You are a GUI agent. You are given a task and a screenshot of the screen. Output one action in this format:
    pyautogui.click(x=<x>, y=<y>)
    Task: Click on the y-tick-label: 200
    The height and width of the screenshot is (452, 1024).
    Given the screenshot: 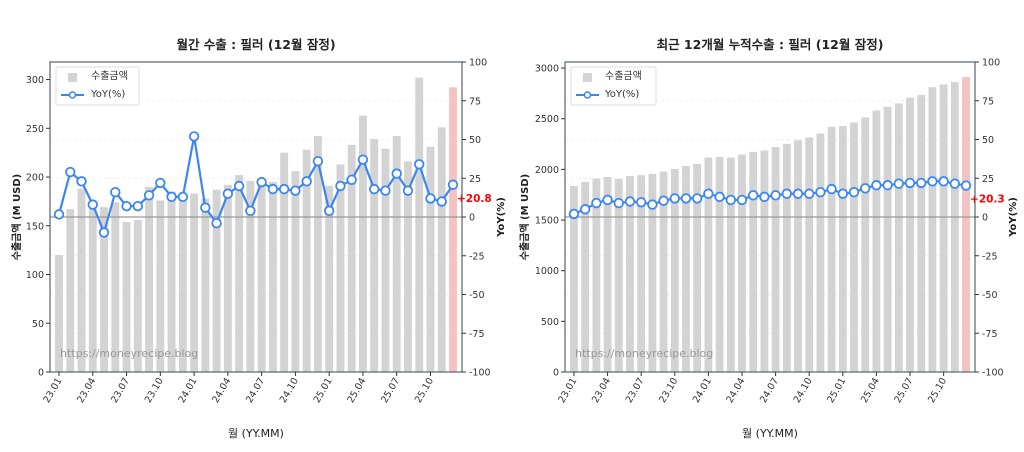 What is the action you would take?
    pyautogui.click(x=35, y=178)
    